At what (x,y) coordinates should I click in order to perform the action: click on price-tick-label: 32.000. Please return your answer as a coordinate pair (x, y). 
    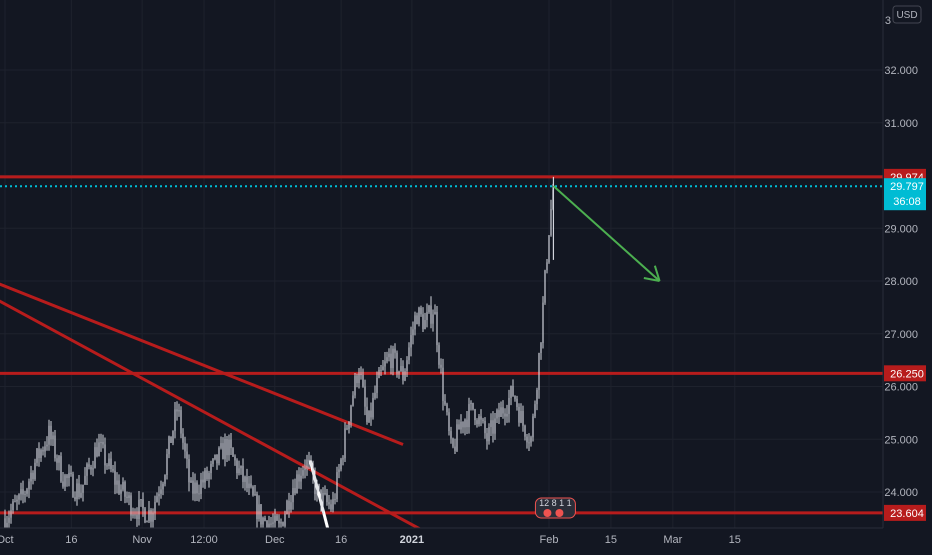
    Looking at the image, I should click on (901, 71).